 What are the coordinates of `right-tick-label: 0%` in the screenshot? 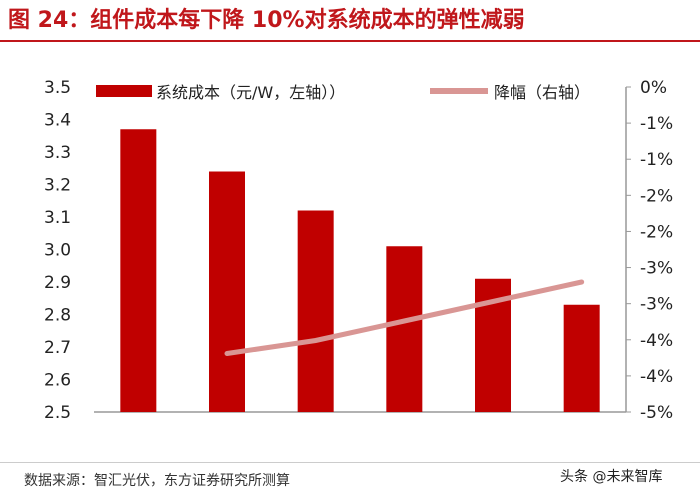 It's located at (653, 88).